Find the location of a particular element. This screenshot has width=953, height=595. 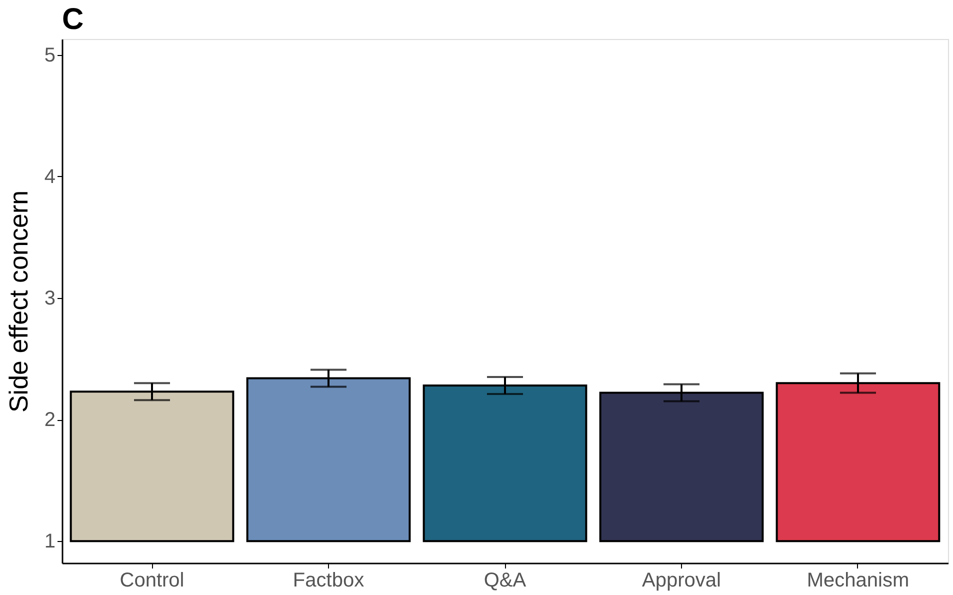

y-tick-label: 5 is located at coordinates (50, 55).